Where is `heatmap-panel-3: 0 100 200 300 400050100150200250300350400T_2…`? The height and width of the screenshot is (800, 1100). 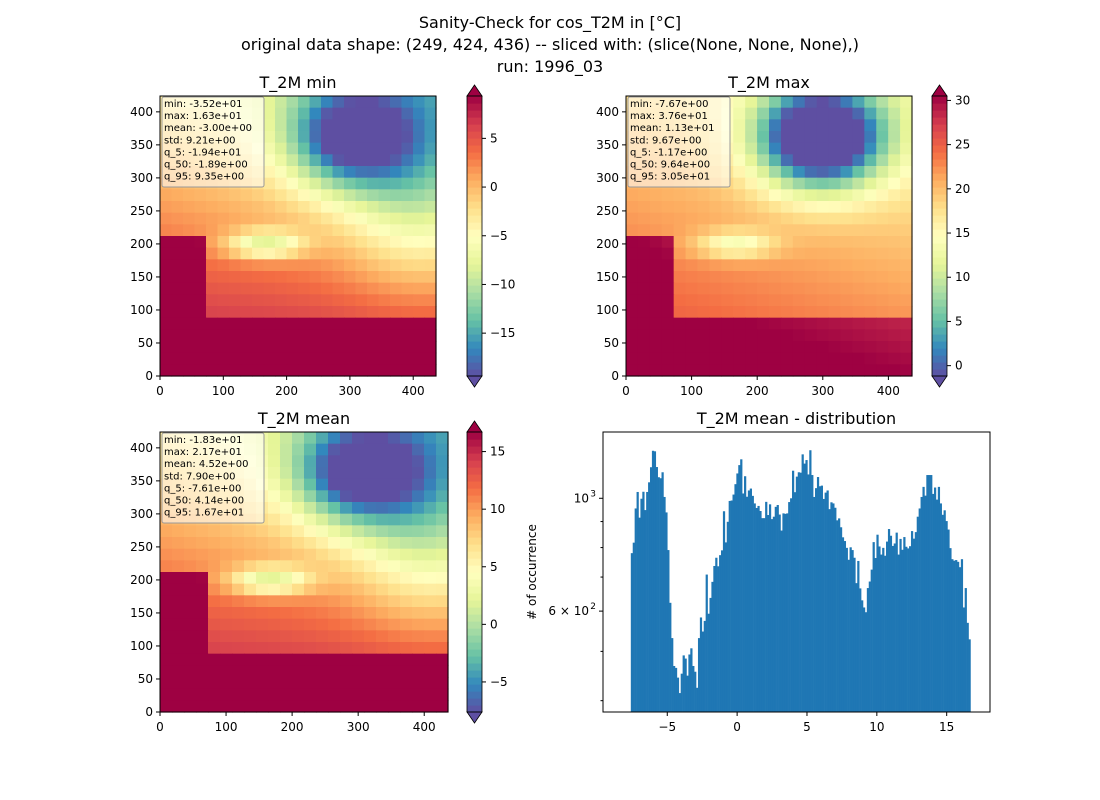
heatmap-panel-3: 0 100 200 300 400050100150200250300350400T_2… is located at coordinates (289, 571).